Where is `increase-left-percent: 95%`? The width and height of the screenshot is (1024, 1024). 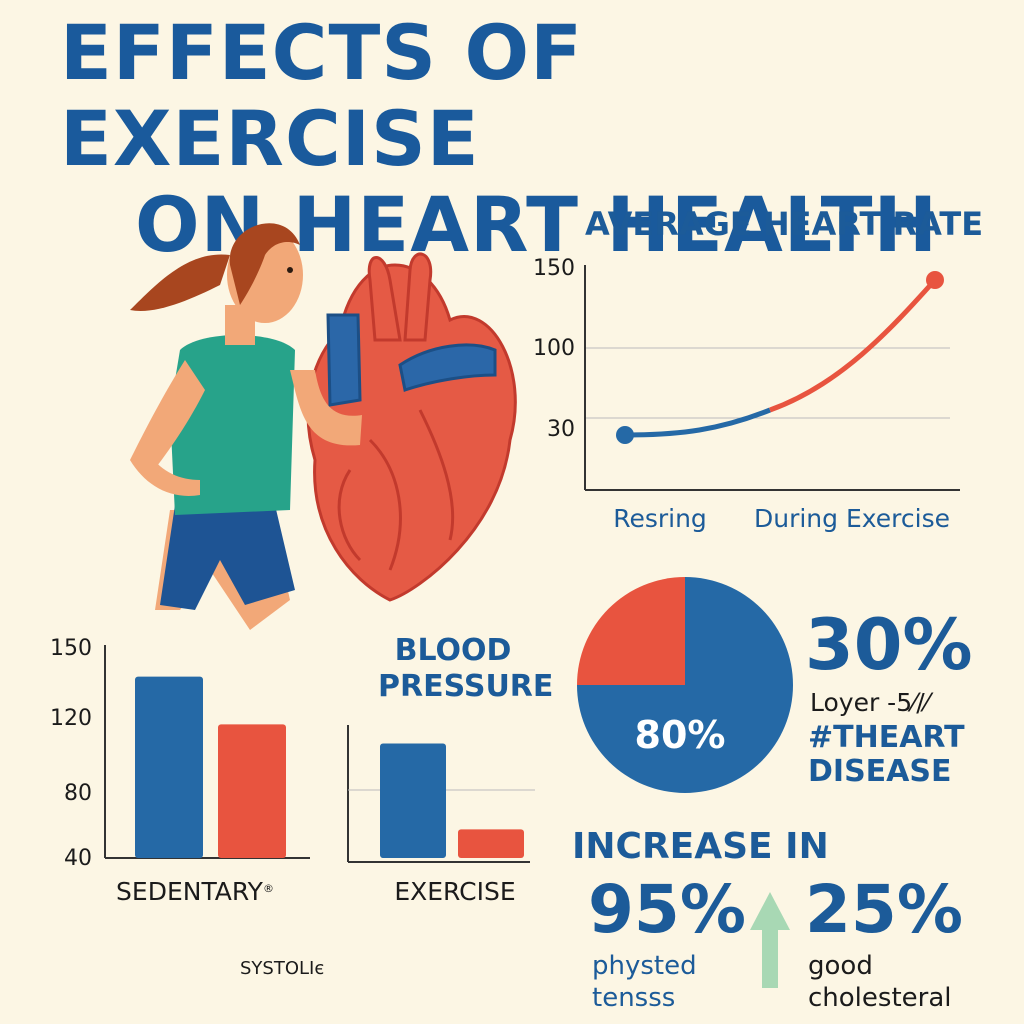
increase-left-percent: 95% is located at coordinates (667, 909).